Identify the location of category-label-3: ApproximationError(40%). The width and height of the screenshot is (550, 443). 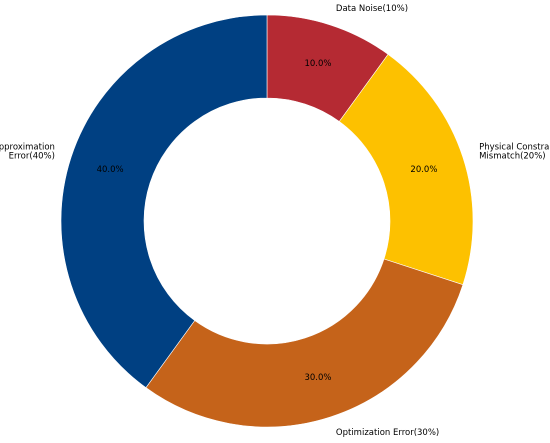
(27, 152).